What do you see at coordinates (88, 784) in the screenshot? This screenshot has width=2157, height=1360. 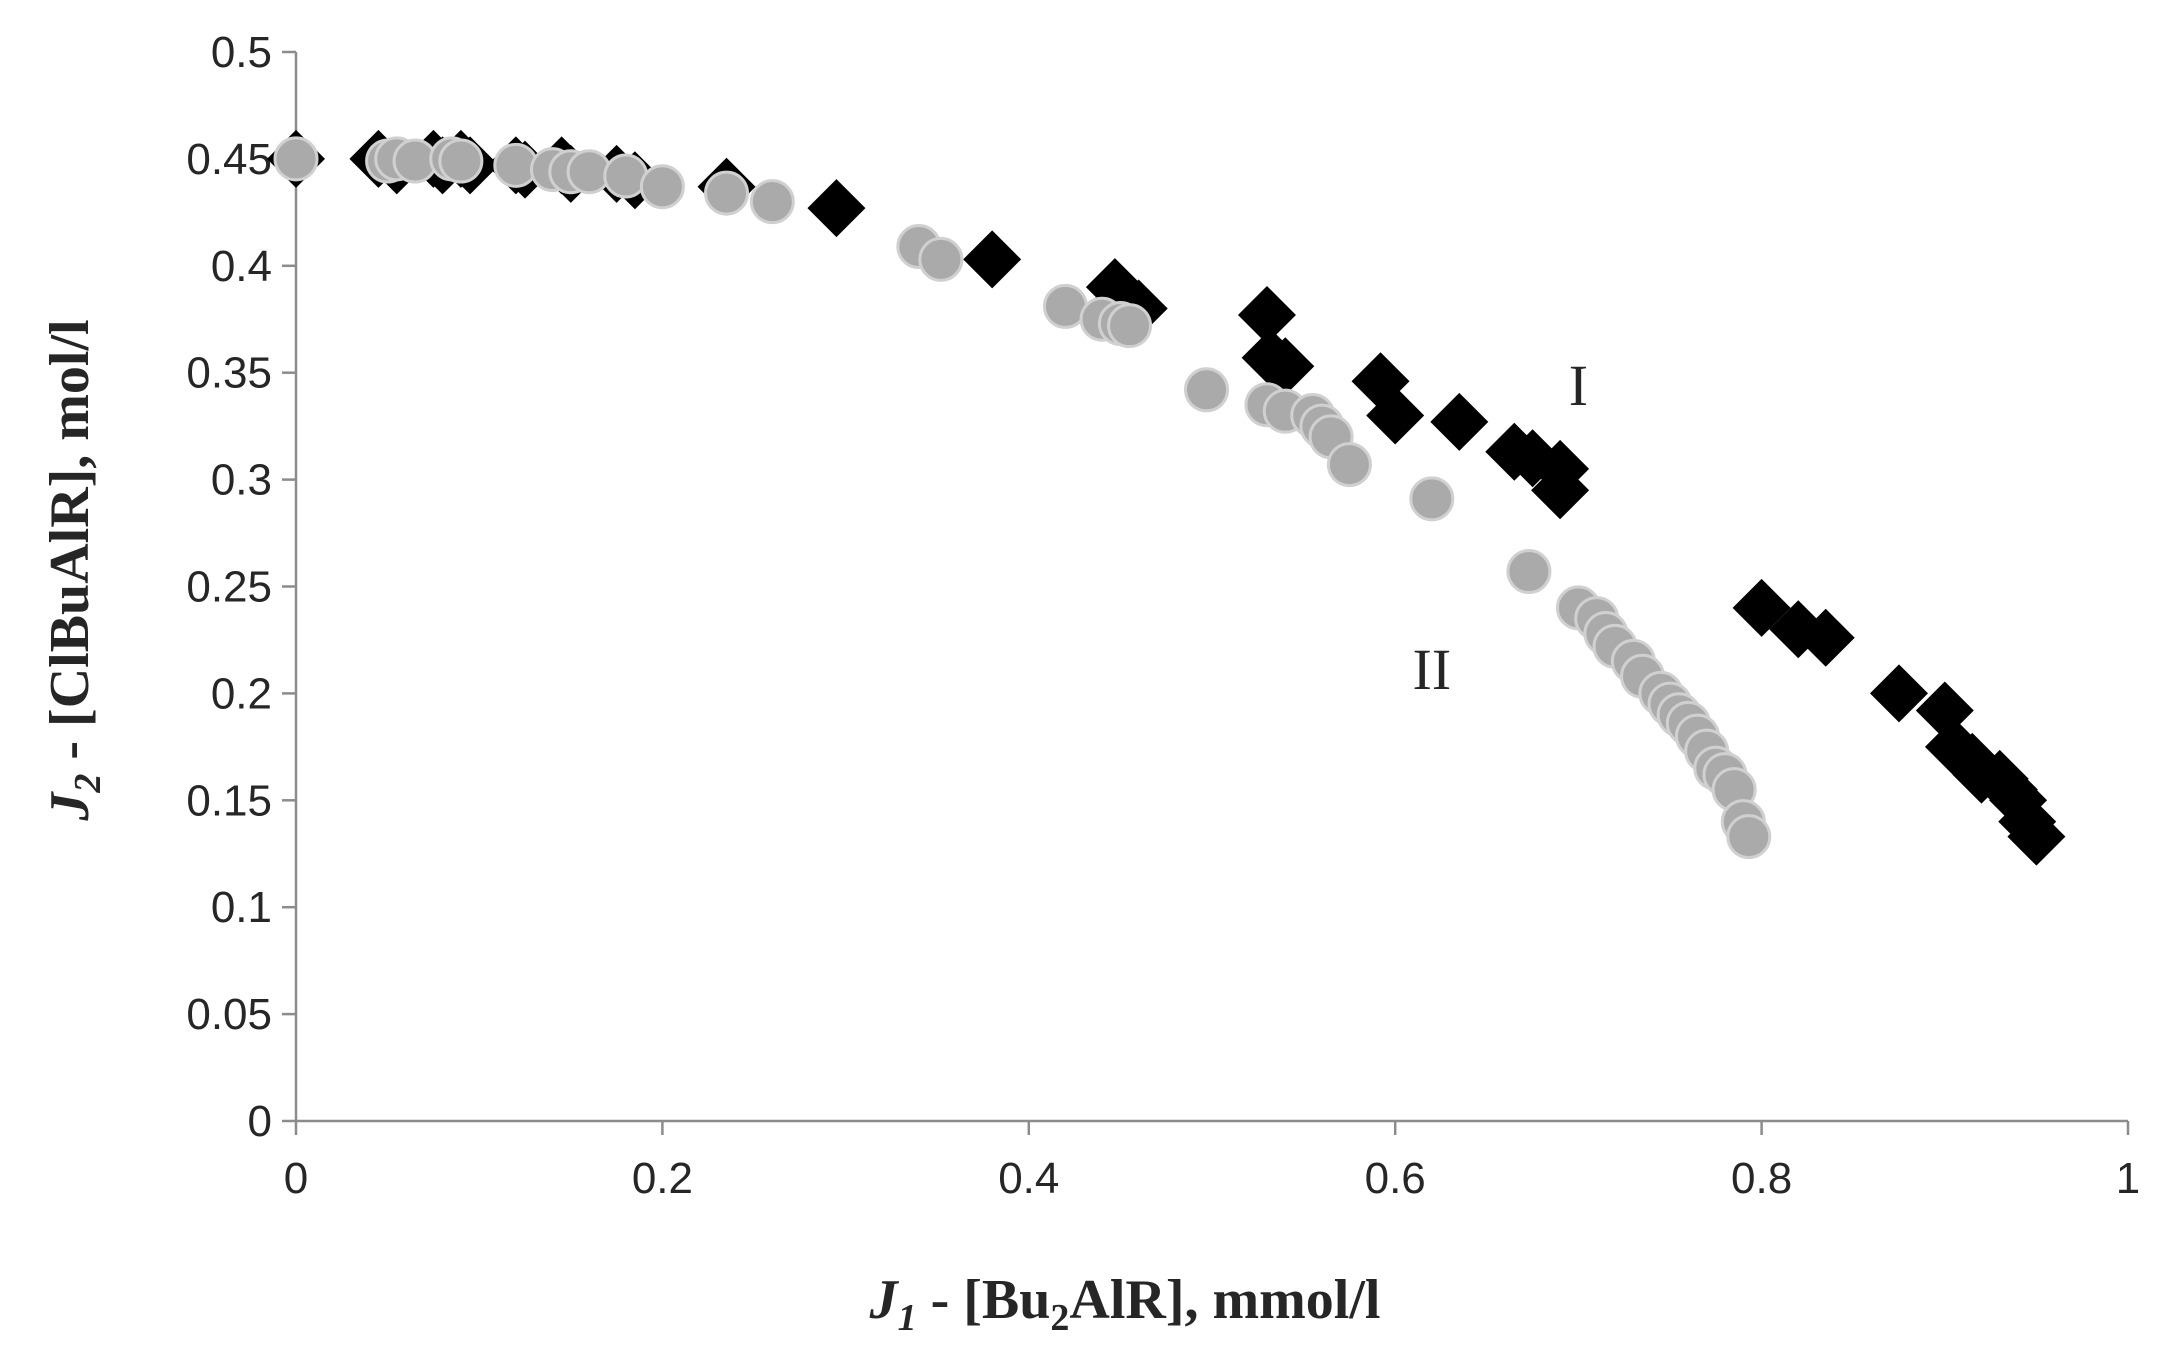 I see `y-axis-var-subscript: 2` at bounding box center [88, 784].